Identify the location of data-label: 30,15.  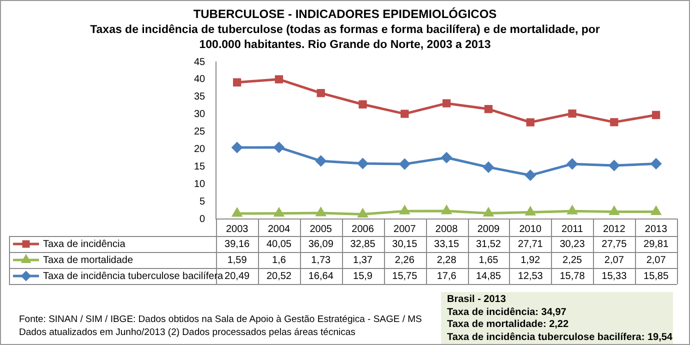
(405, 244).